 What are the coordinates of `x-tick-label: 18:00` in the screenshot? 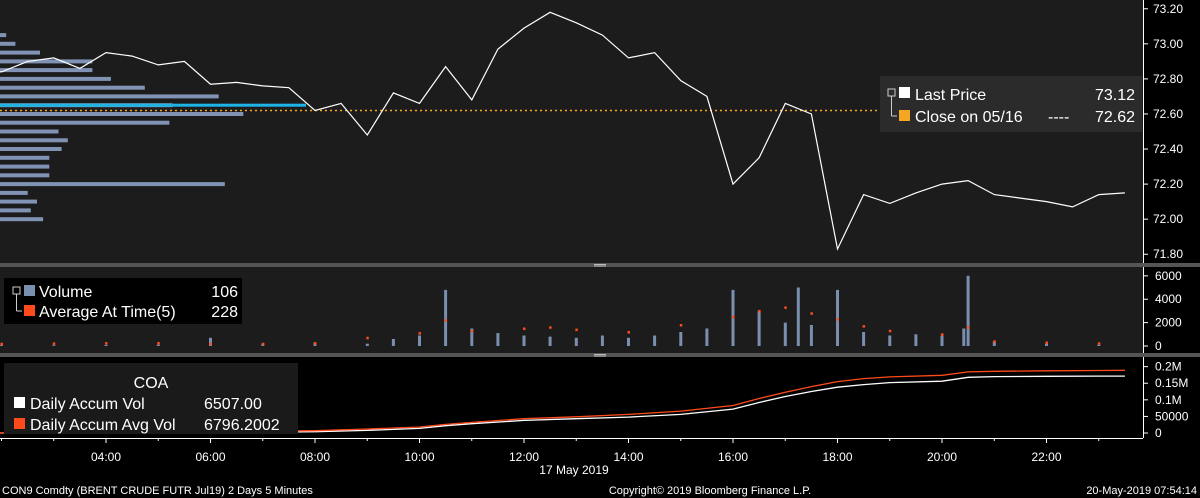 It's located at (837, 457).